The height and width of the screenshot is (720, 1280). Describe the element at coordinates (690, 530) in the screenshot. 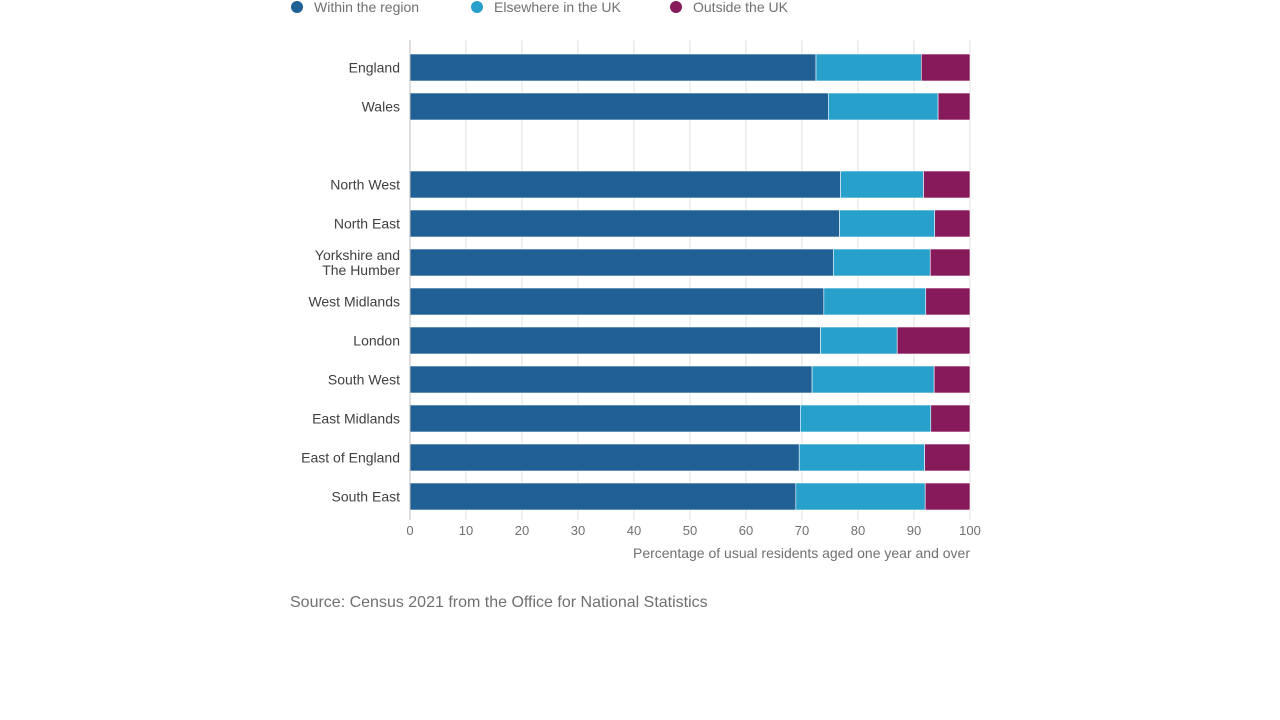

I see `x-tick-label-50: 50` at that location.